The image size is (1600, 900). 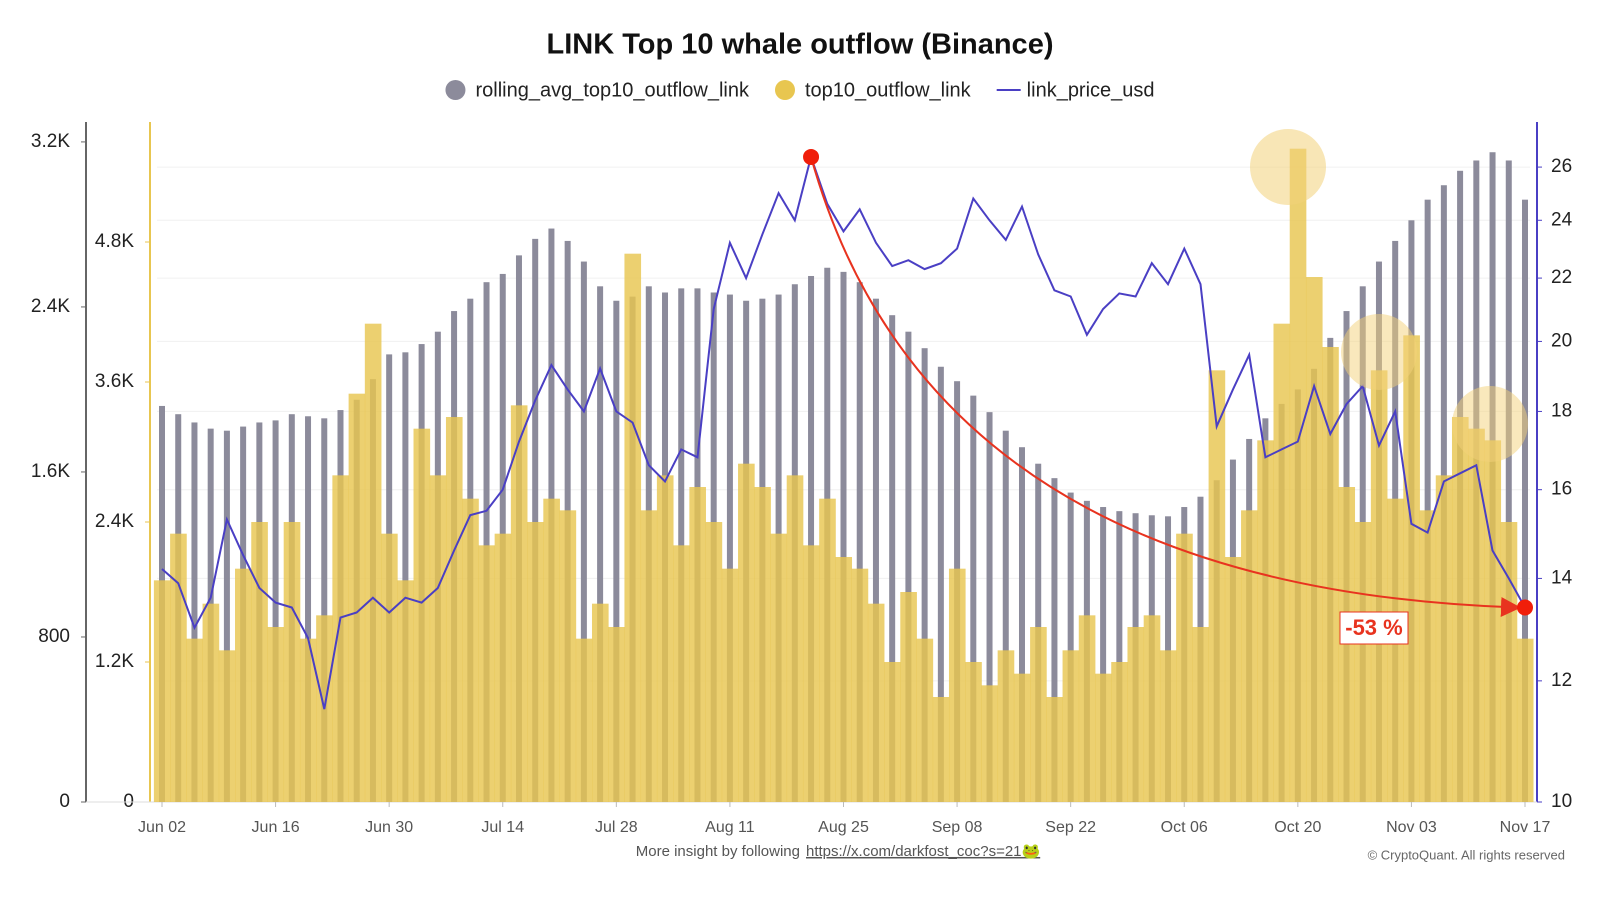 I want to click on y3-tick-label: 18, so click(x=1561, y=410).